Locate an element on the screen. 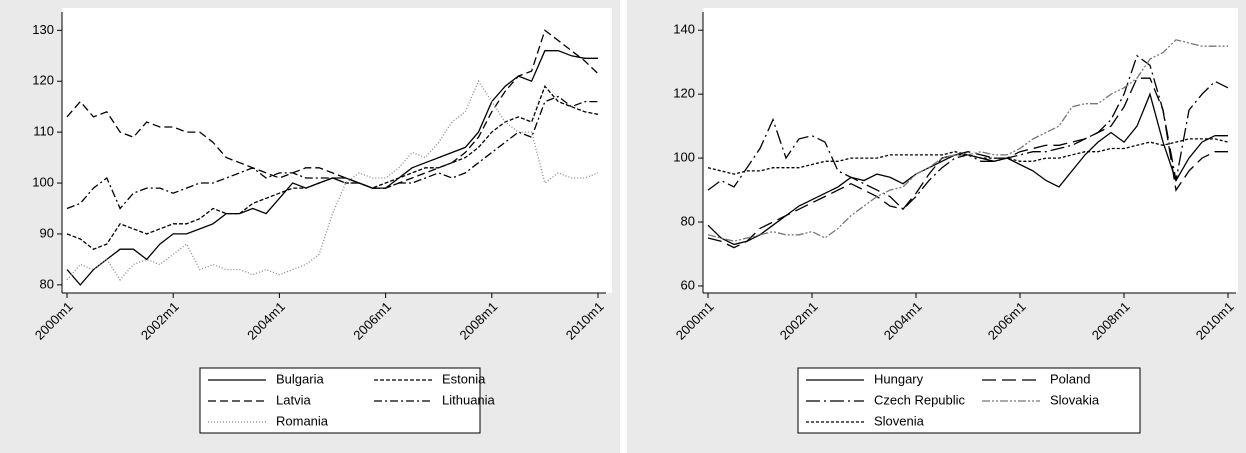  legend-label: Poland is located at coordinates (1070, 378).